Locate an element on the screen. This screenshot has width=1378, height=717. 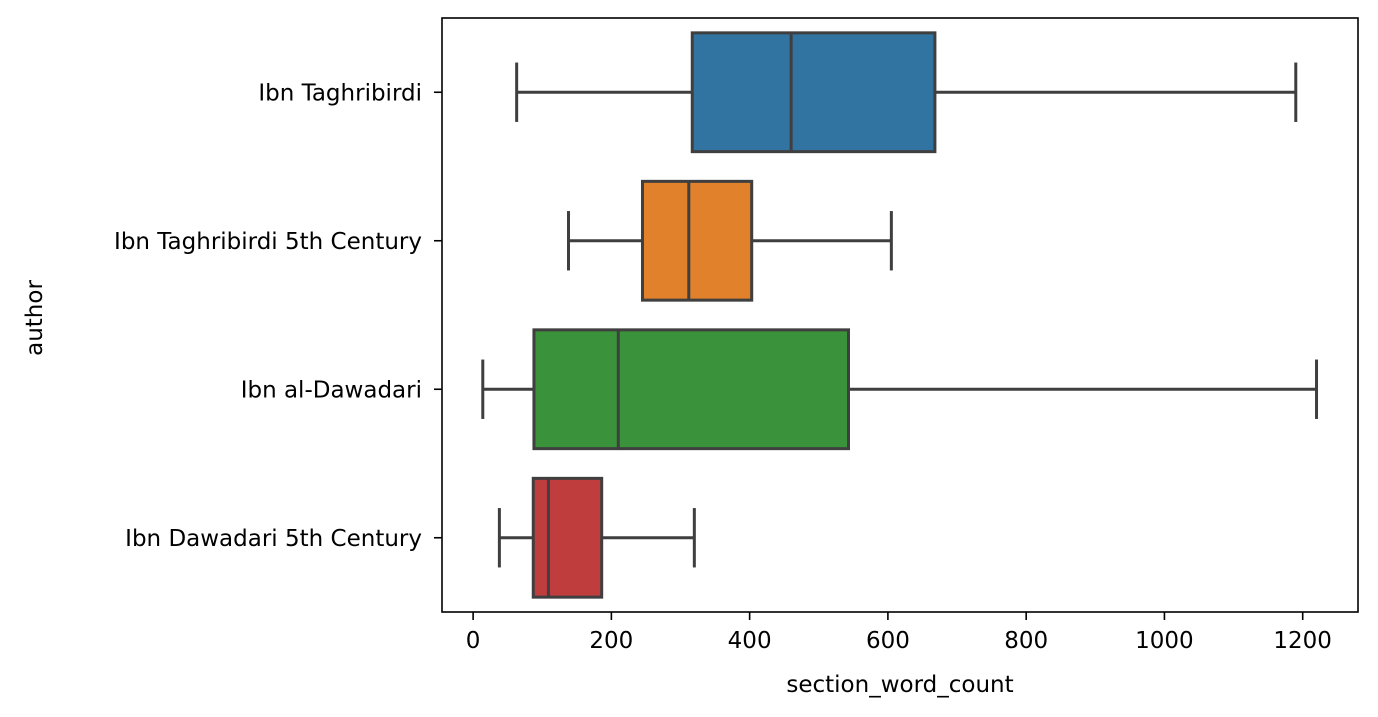
x-tick-label: 200 is located at coordinates (611, 641).